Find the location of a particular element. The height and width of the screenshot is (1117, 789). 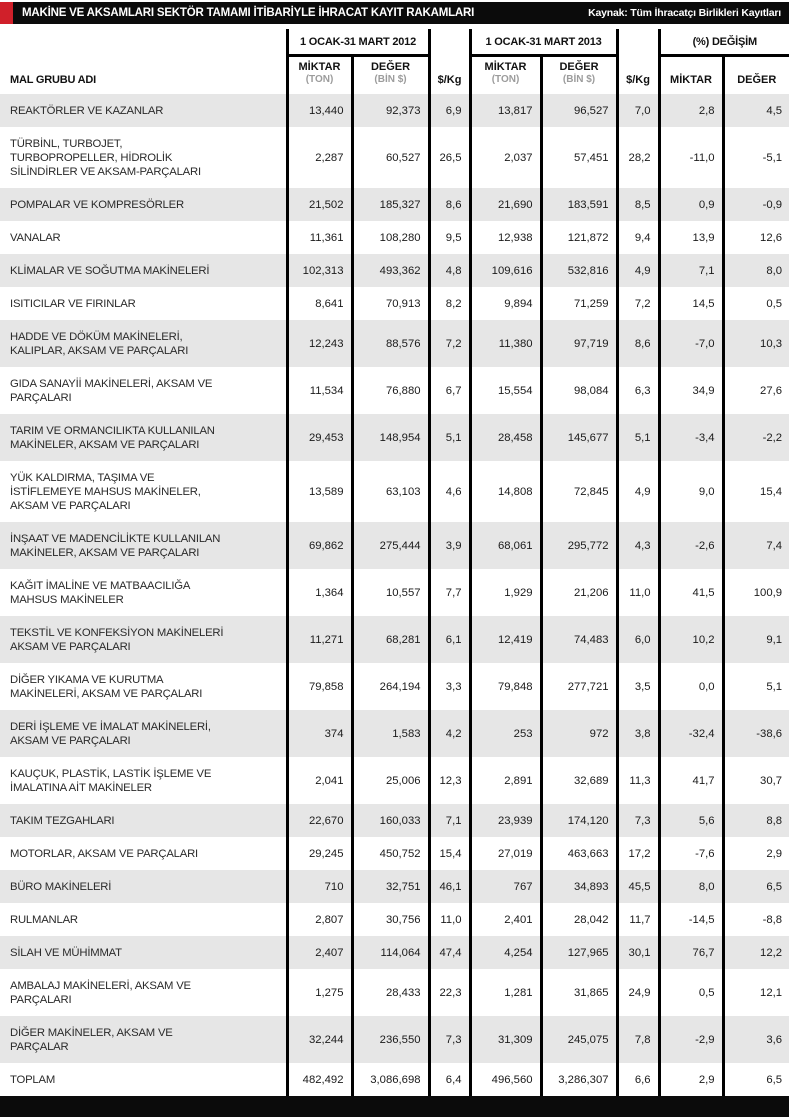

row-value-deger-2013: 34,893 is located at coordinates (580, 886).